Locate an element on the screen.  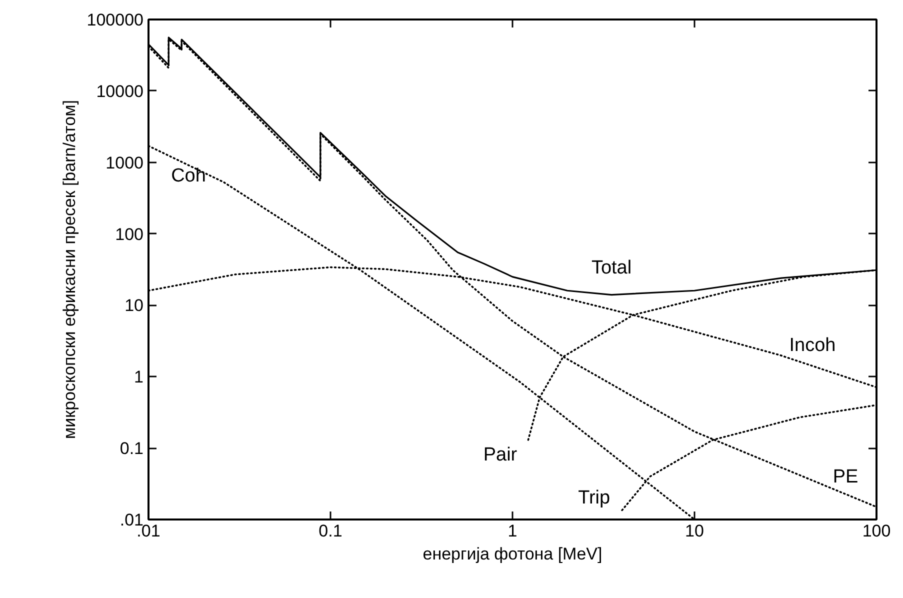
annotation: Pair is located at coordinates (500, 455).